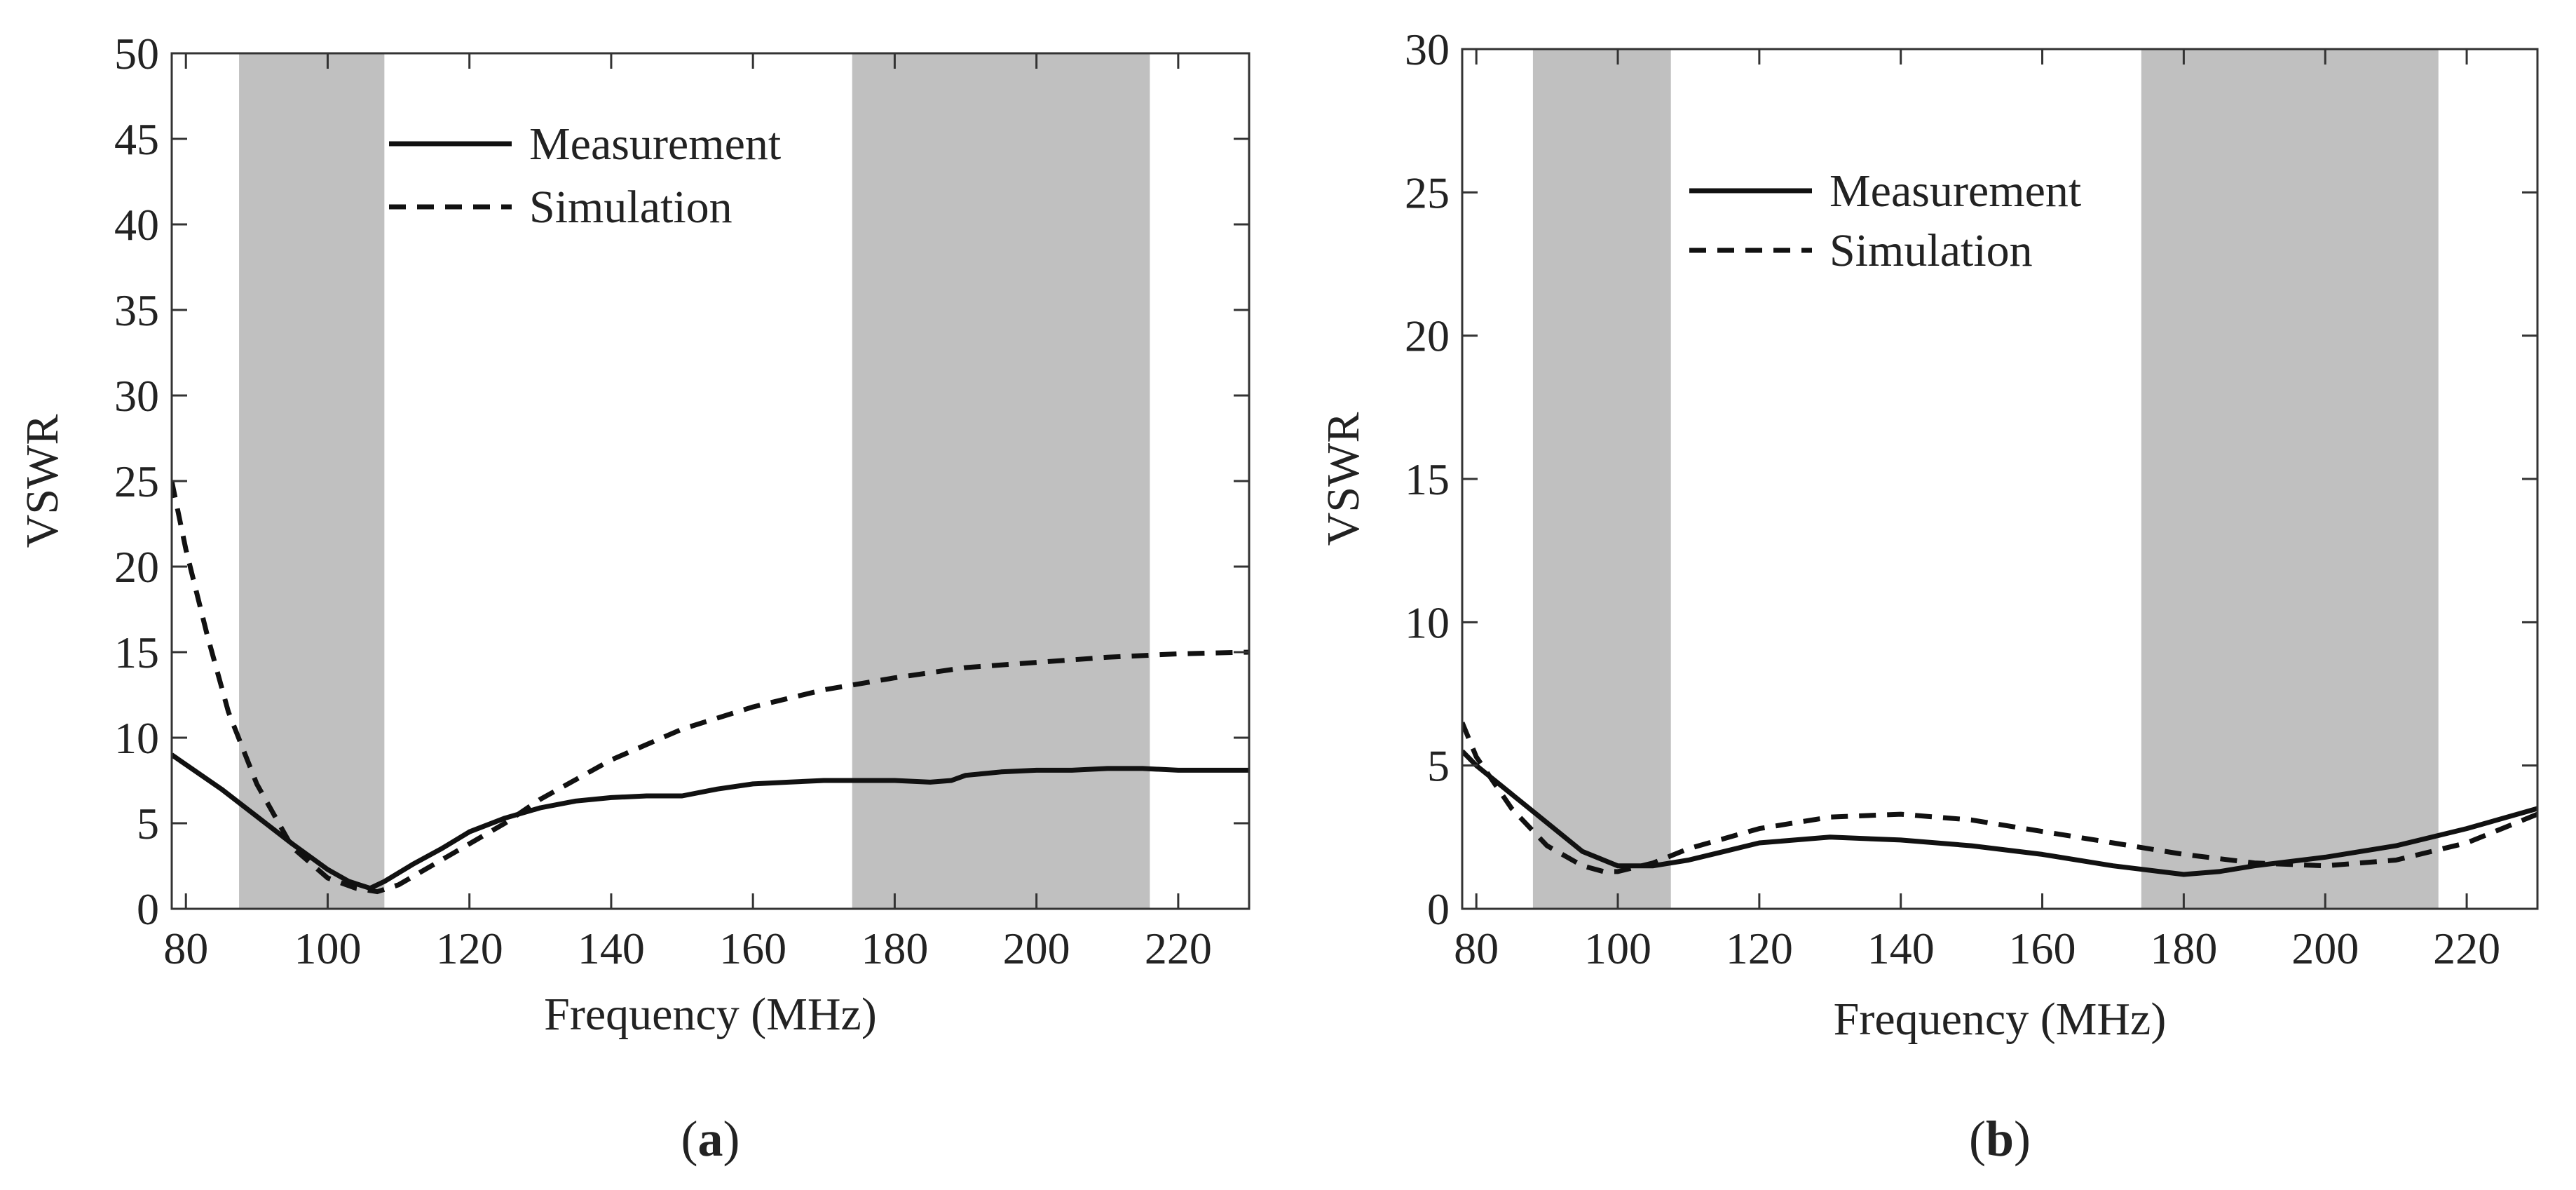  What do you see at coordinates (710, 687) in the screenshot?
I see `series-line-simulation` at bounding box center [710, 687].